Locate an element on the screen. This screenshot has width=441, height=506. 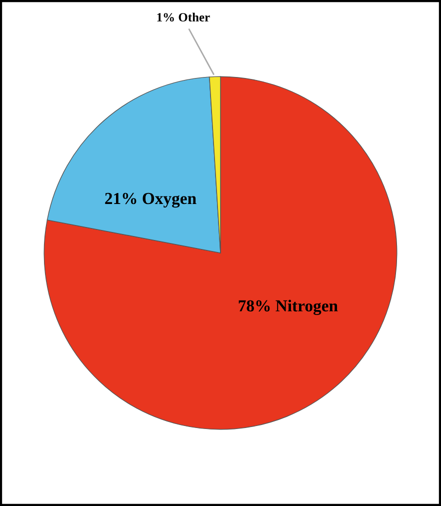
slice-label: 1% Other is located at coordinates (183, 17).